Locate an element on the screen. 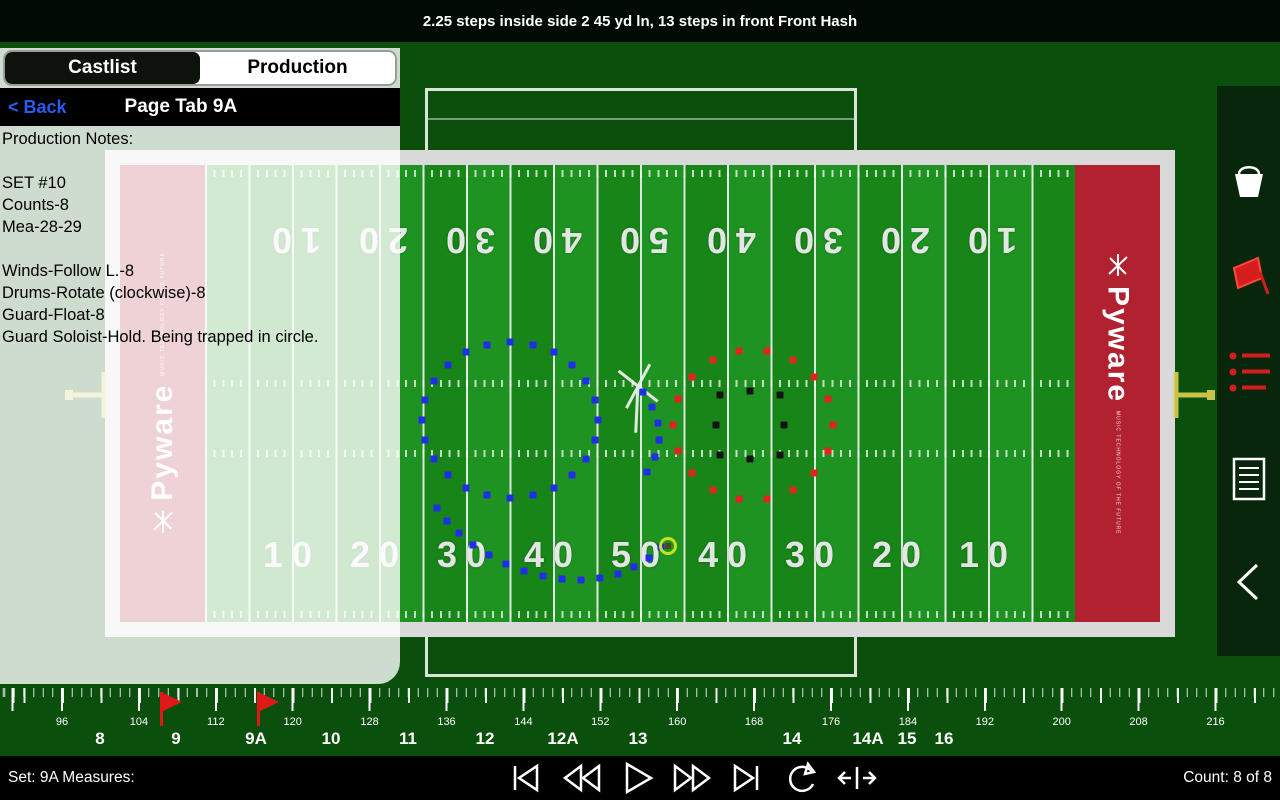  bullet-list-icon is located at coordinates (1249, 373).